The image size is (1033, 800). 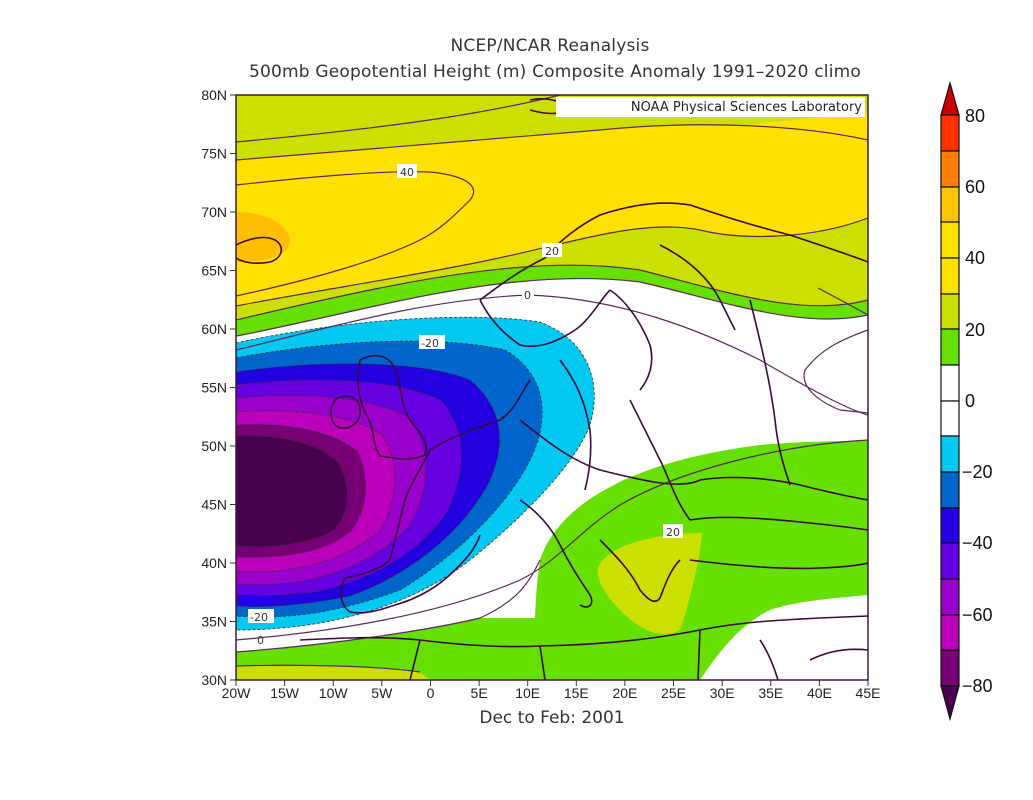 I want to click on contour-label-40: 40, so click(x=407, y=172).